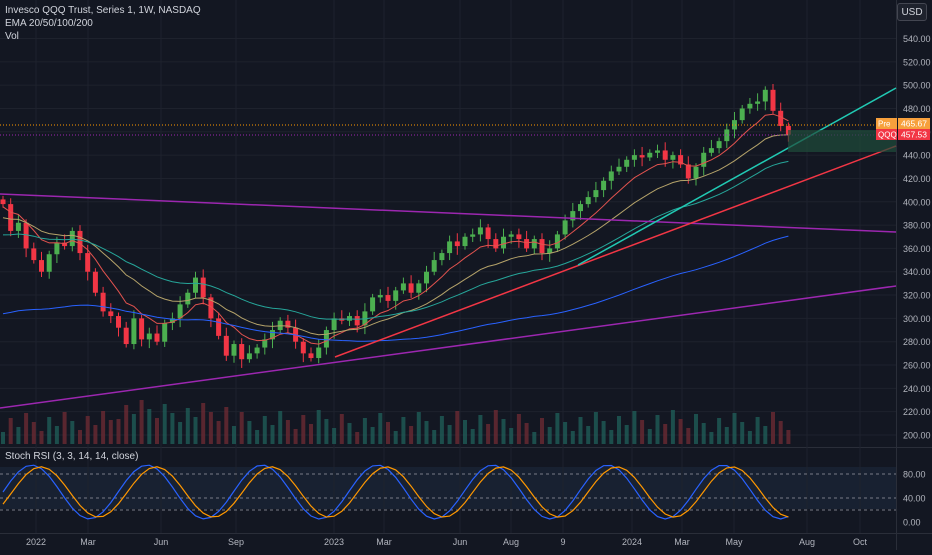 The width and height of the screenshot is (932, 555). What do you see at coordinates (912, 12) in the screenshot?
I see `currency-button: USD` at bounding box center [912, 12].